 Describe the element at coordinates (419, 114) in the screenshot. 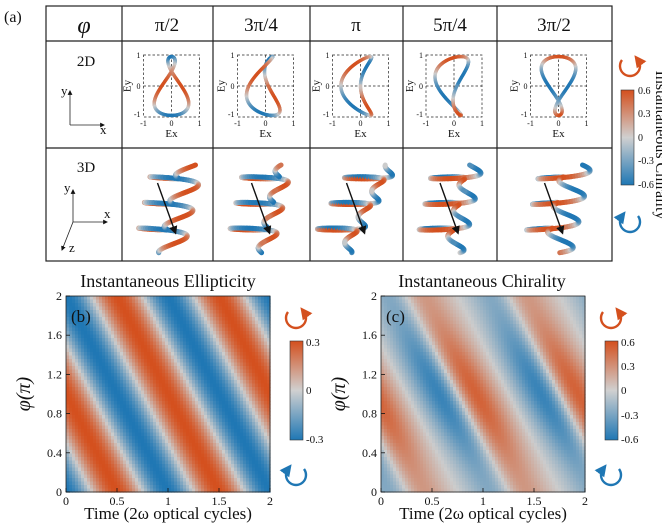

I see `tick-label: -1` at that location.